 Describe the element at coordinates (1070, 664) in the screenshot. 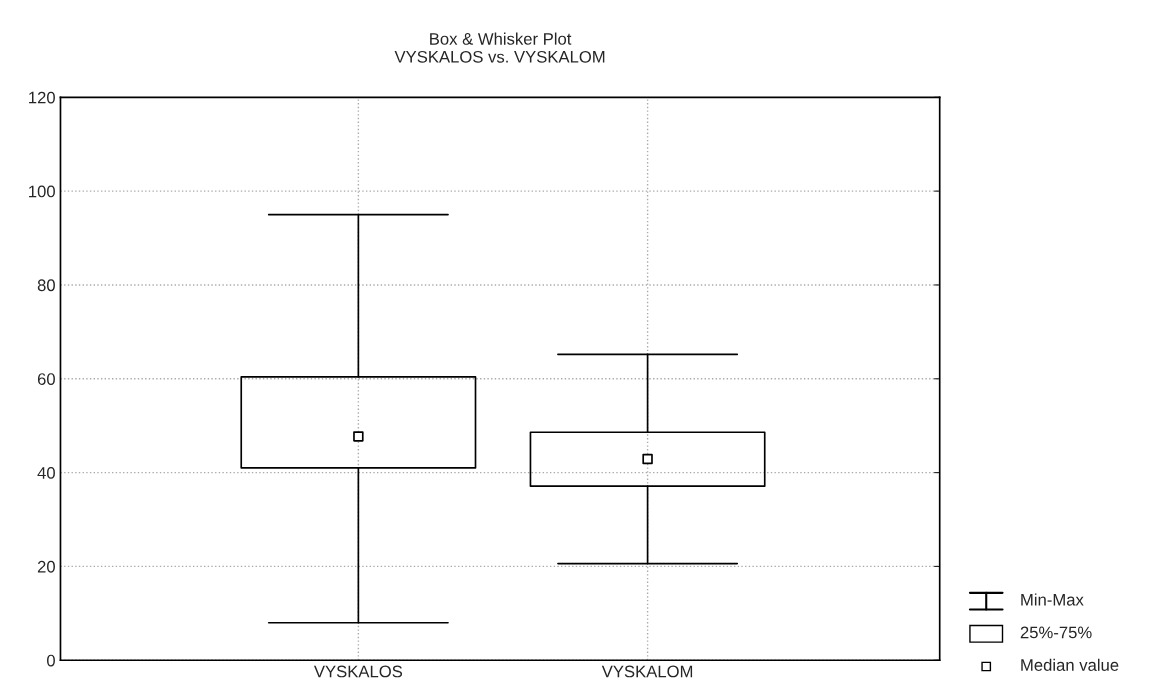

I see `text: Median value` at that location.